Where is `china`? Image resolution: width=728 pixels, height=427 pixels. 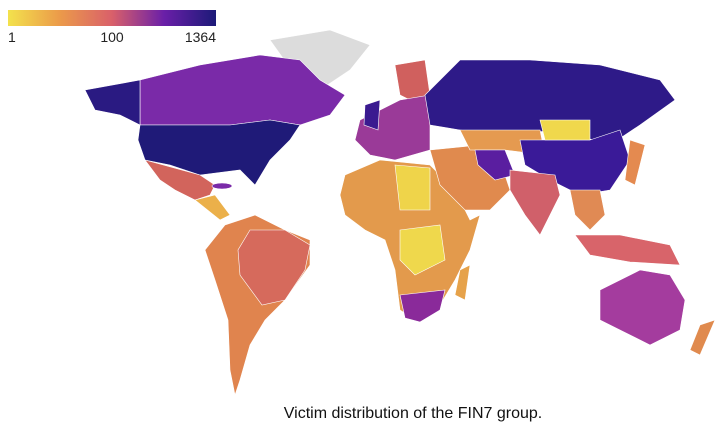 china is located at coordinates (575, 162).